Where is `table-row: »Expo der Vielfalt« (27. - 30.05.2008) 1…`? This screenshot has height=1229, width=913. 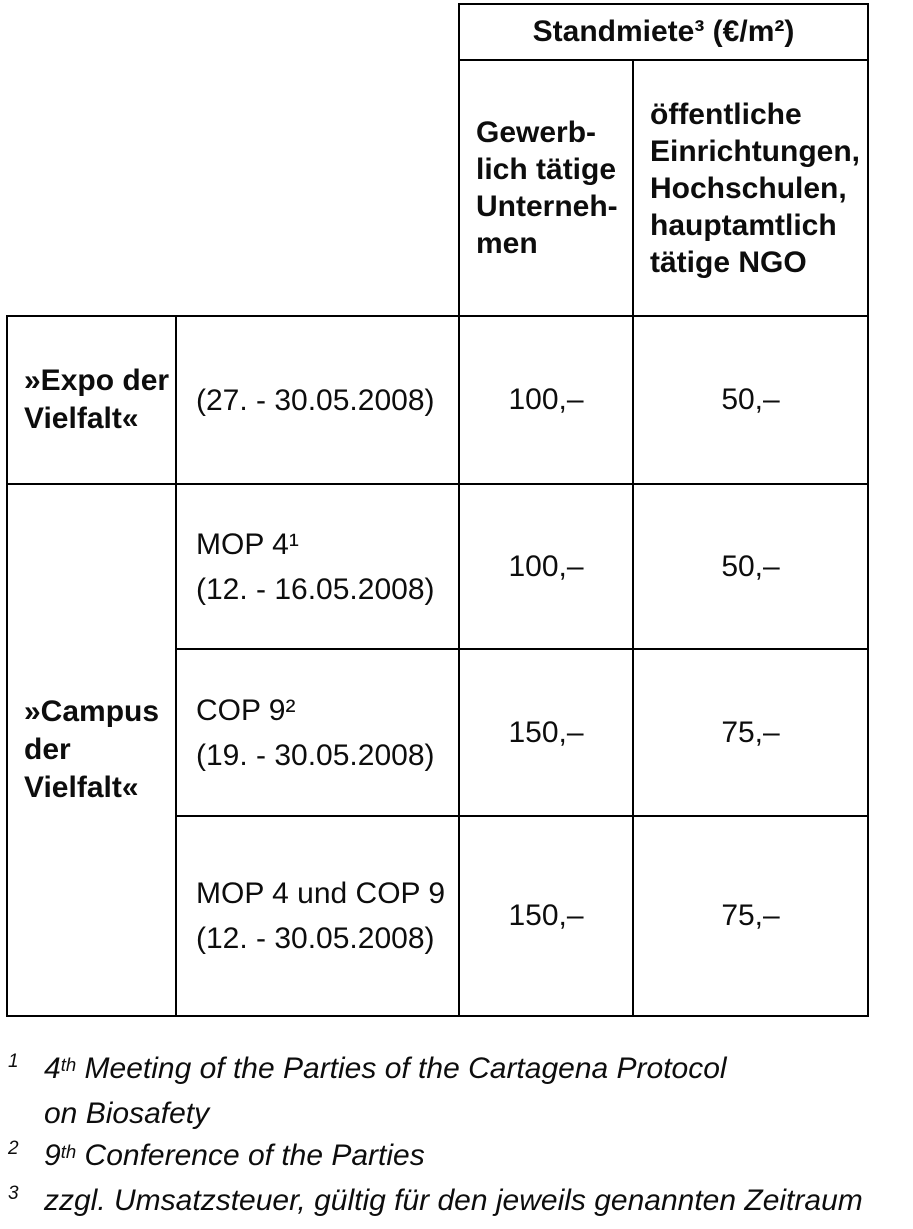 table-row: »Expo der Vielfalt« (27. - 30.05.2008) 1… is located at coordinates (438, 400).